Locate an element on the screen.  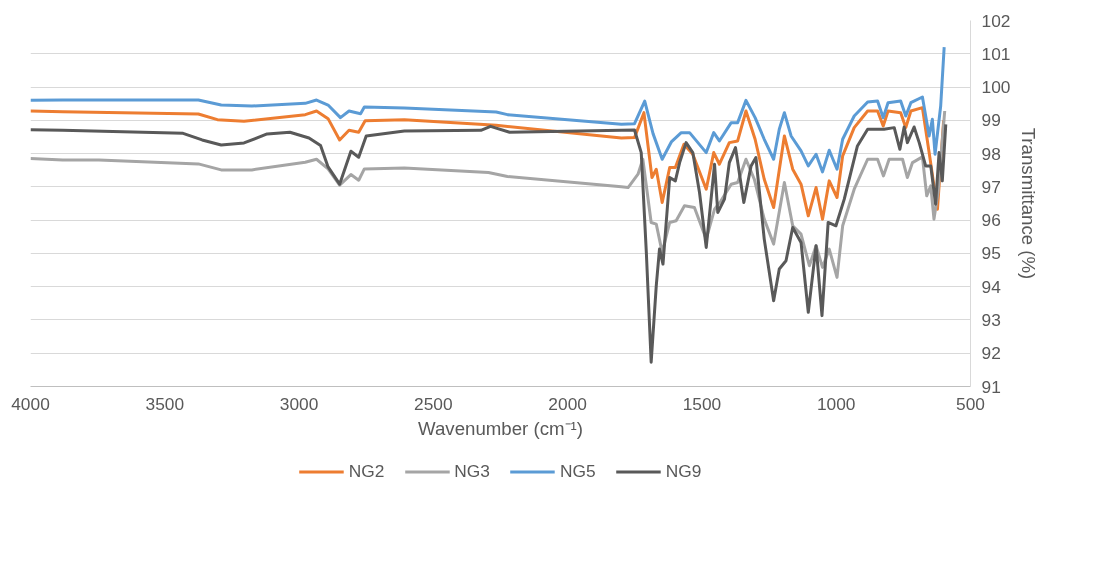
legend-label: NG9 is located at coordinates (683, 471).